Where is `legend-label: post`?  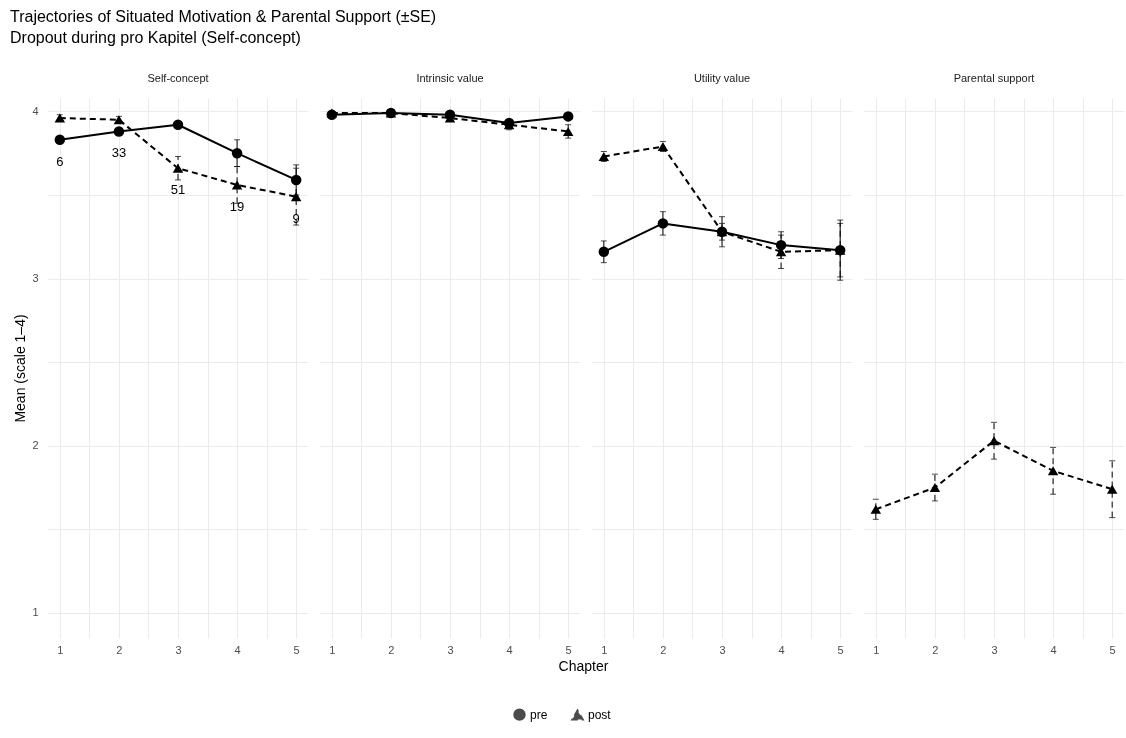 legend-label: post is located at coordinates (600, 714).